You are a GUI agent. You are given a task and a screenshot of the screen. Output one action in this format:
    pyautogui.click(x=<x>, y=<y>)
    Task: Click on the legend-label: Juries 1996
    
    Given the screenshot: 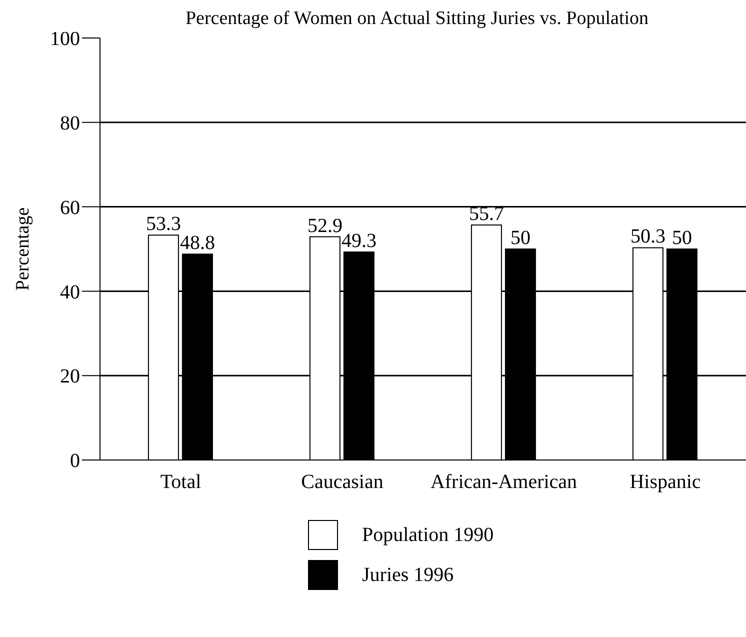 What is the action you would take?
    pyautogui.click(x=408, y=575)
    